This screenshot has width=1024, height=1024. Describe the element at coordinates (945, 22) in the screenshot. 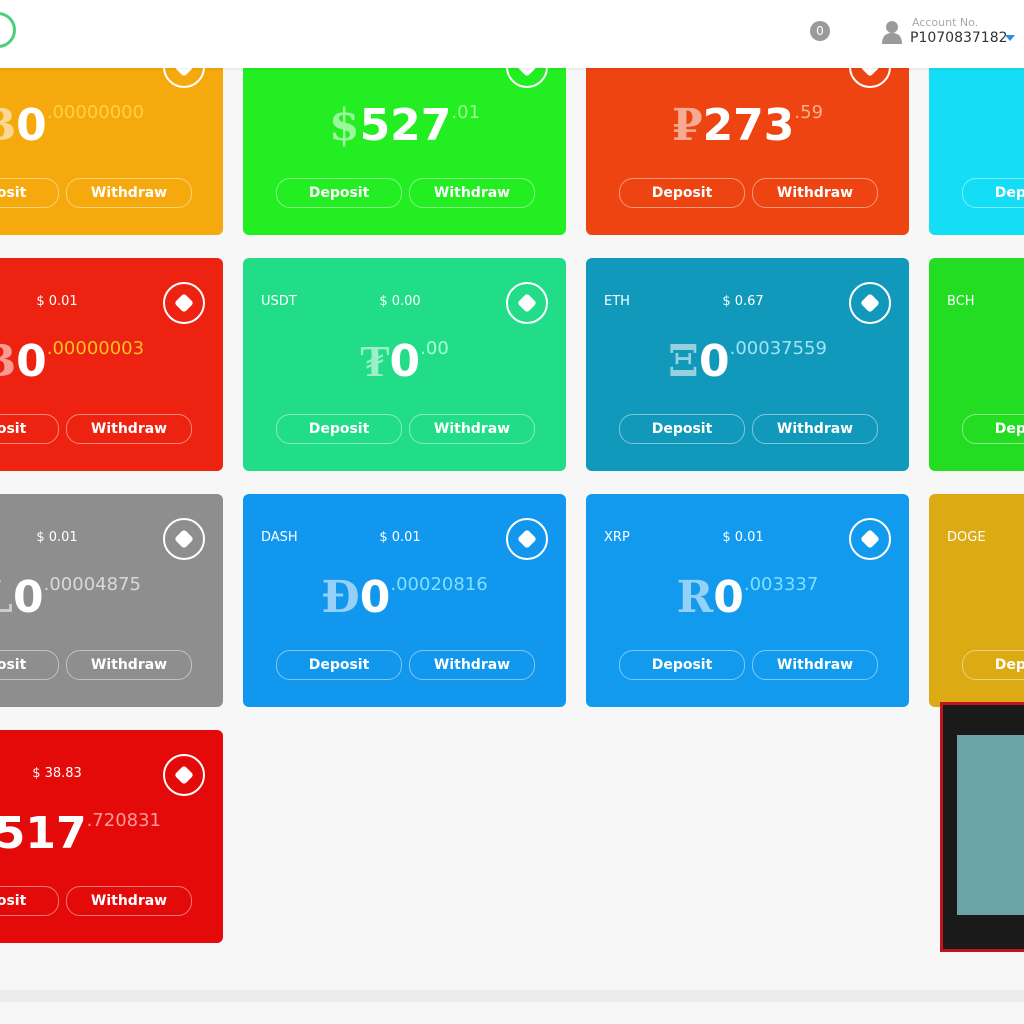

I see `account-label: Account No.` at that location.